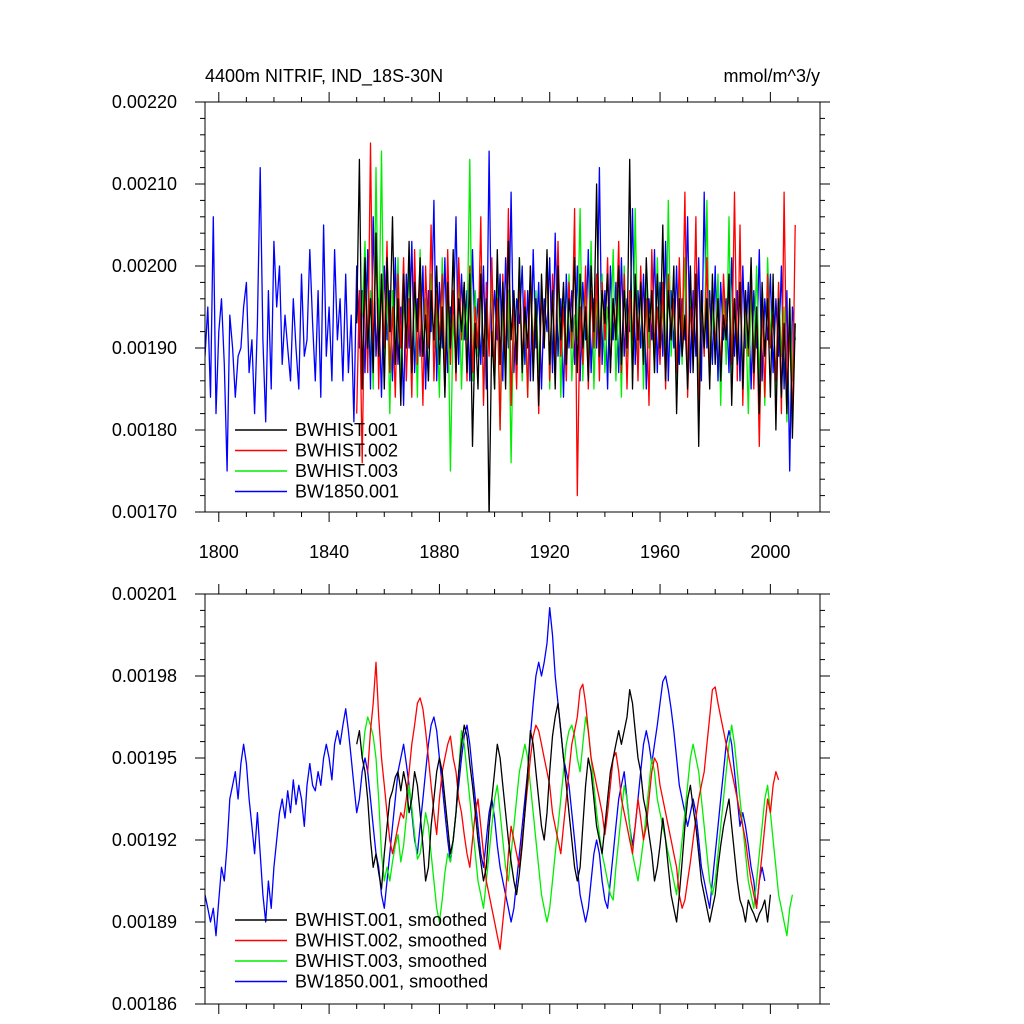 The width and height of the screenshot is (1024, 1024). Describe the element at coordinates (144, 430) in the screenshot. I see `y-tick-label: 0.00180` at that location.